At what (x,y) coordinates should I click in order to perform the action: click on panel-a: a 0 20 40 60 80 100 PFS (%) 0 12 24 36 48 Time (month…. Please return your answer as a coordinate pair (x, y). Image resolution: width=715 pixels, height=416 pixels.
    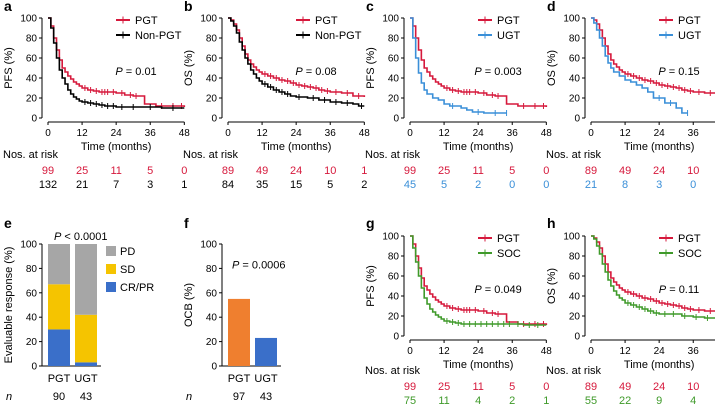
    Looking at the image, I should click on (96, 95).